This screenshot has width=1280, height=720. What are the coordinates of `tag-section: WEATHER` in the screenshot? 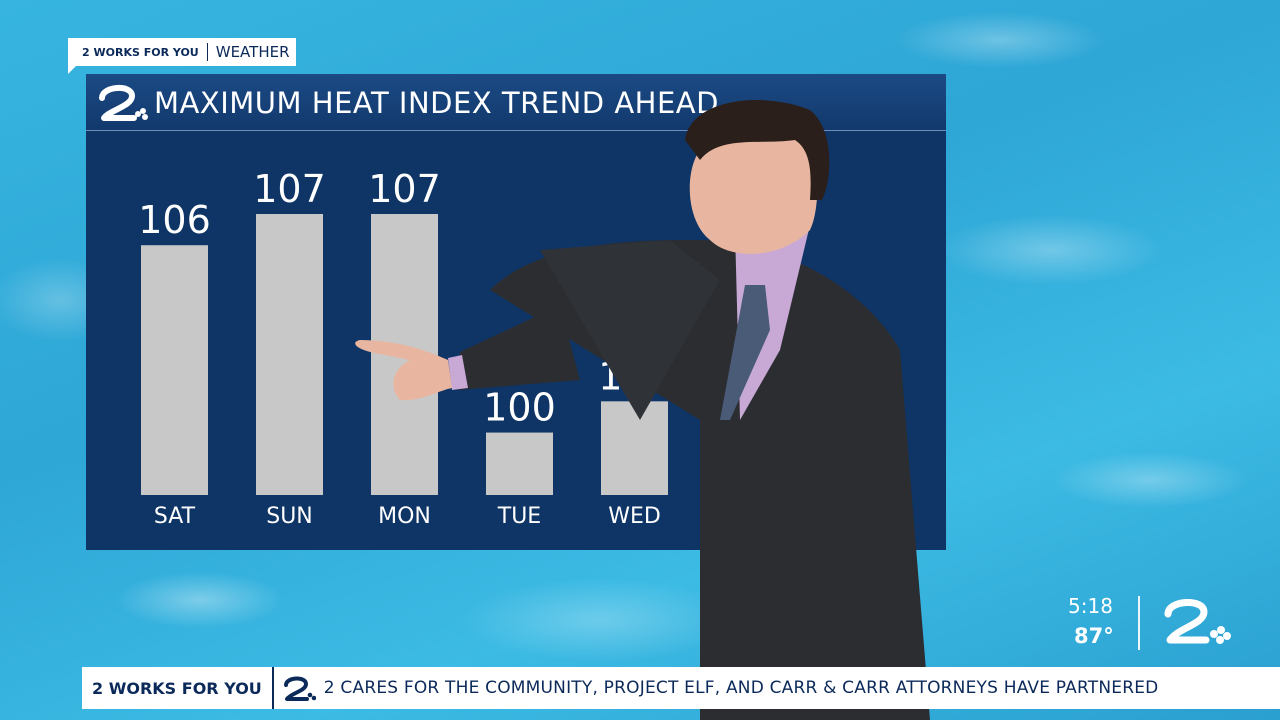 It's located at (252, 52).